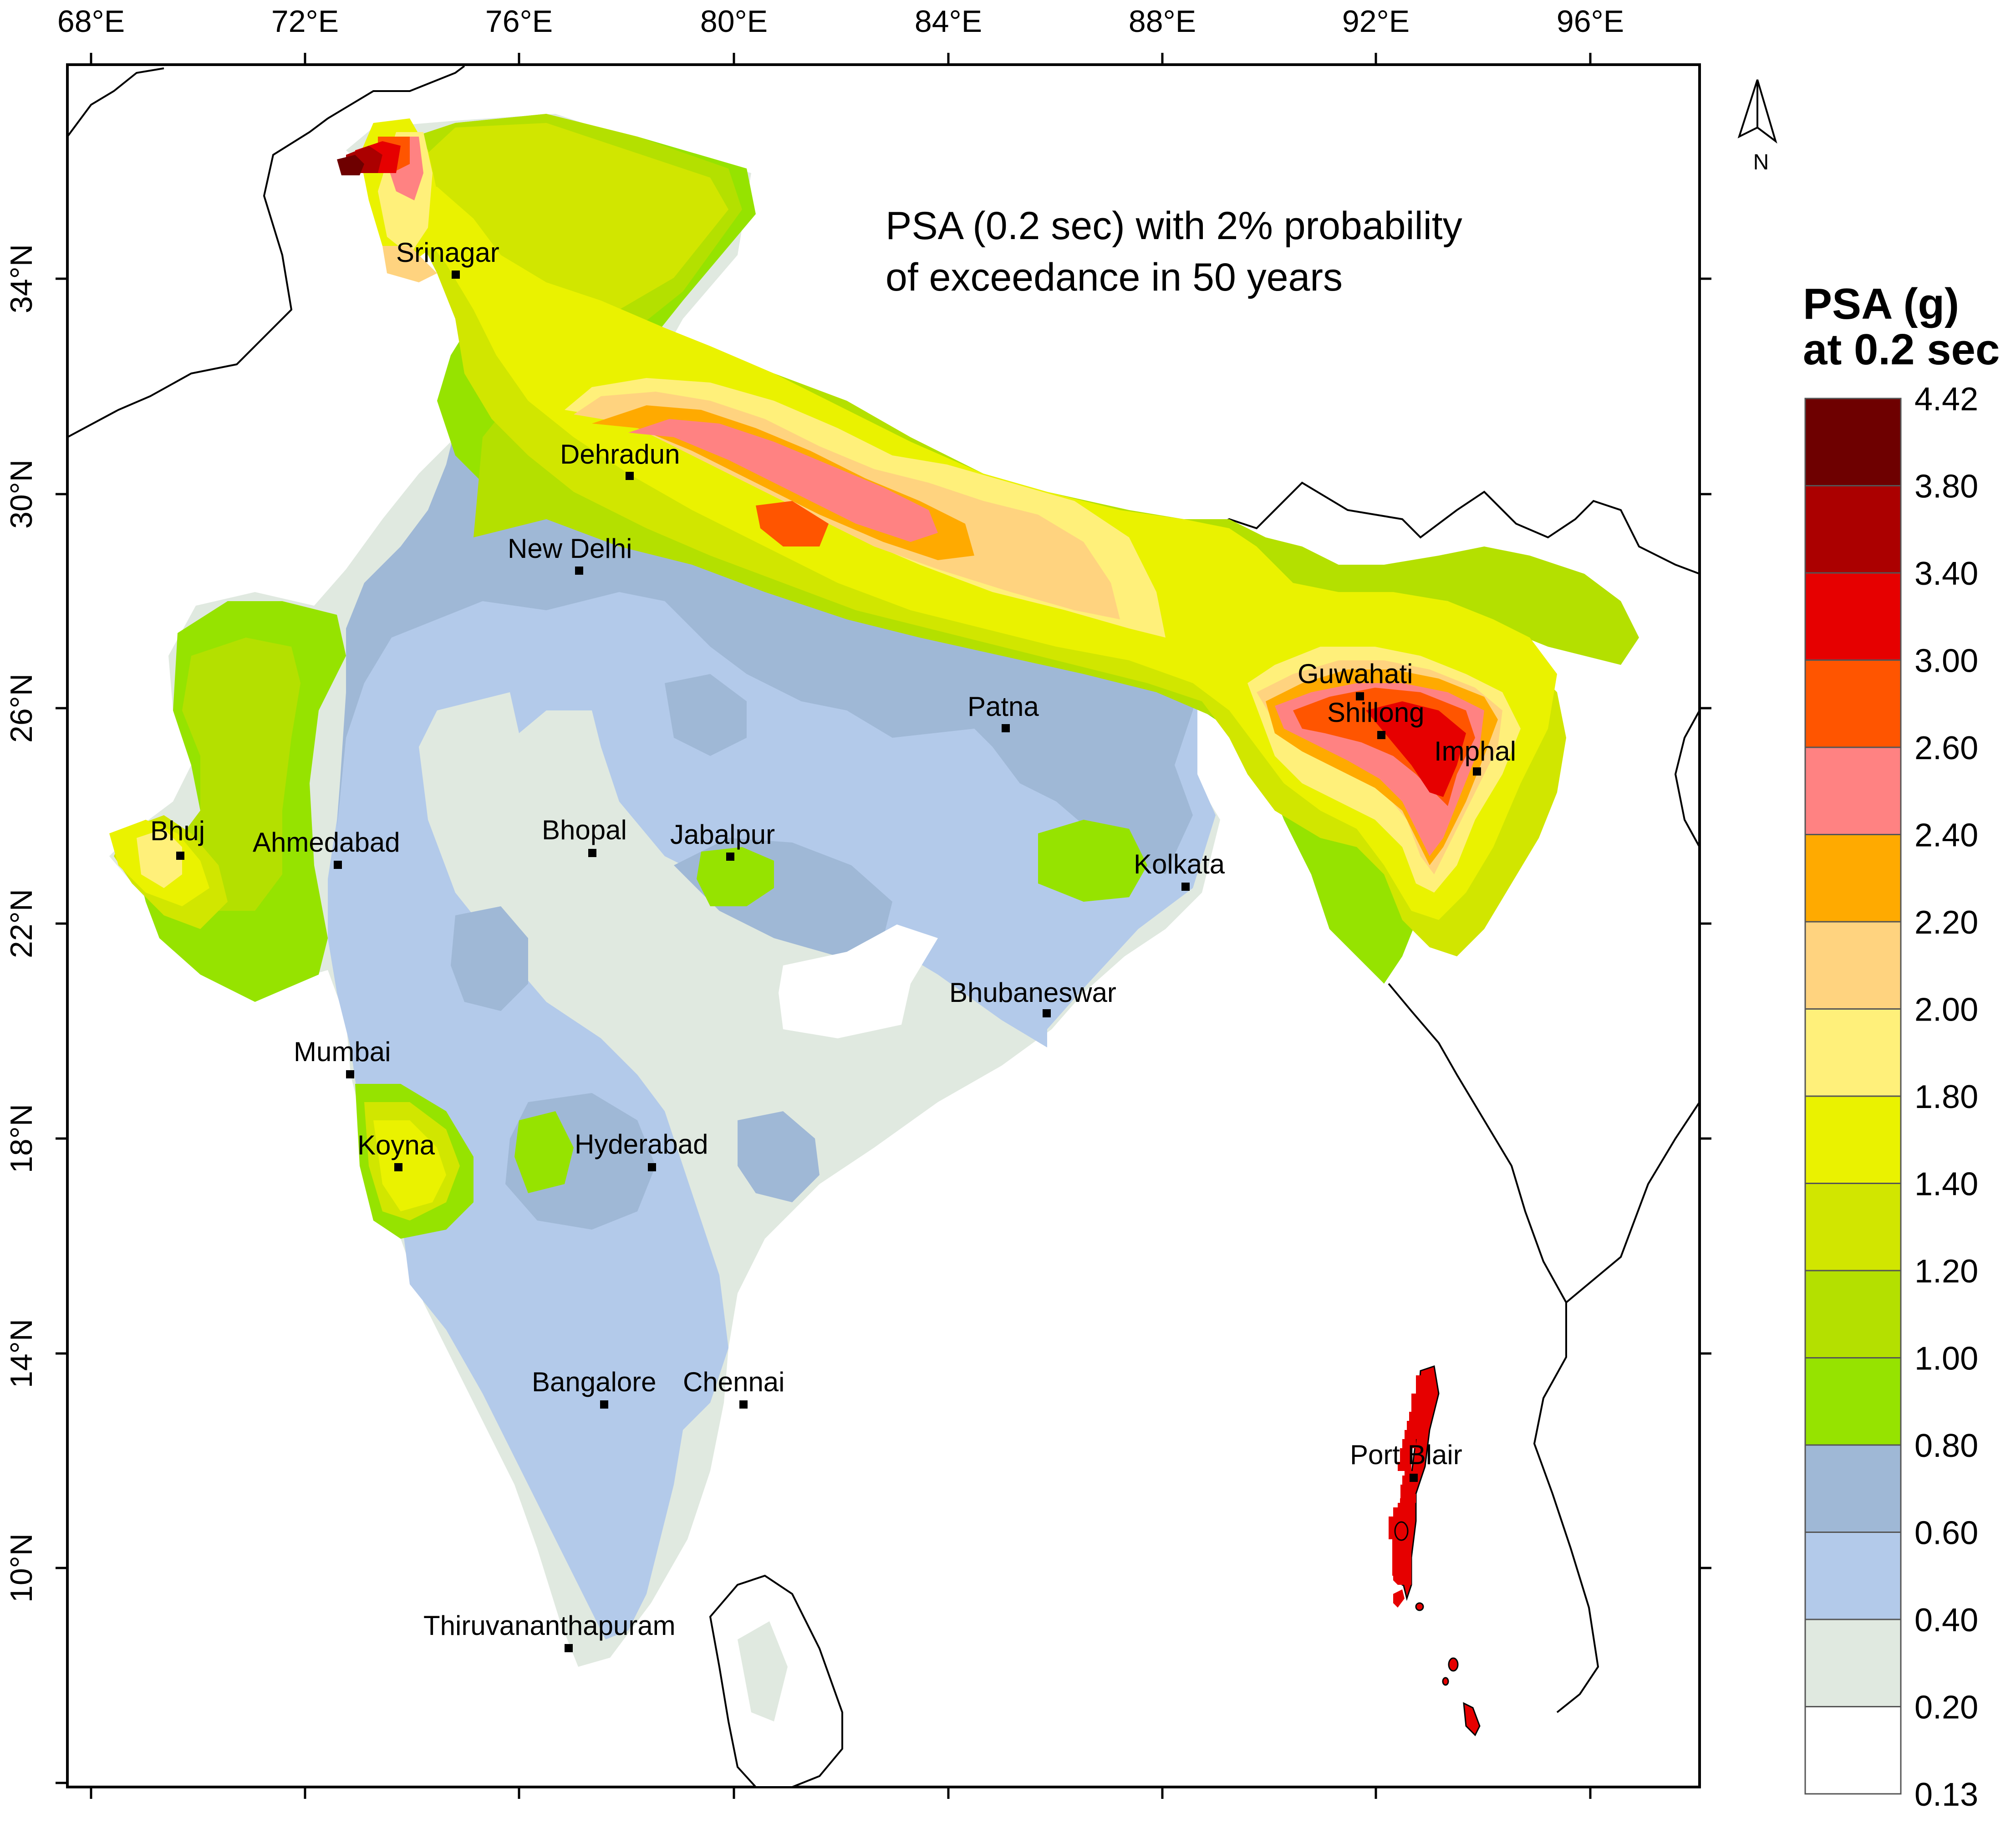 The width and height of the screenshot is (2016, 1823). Describe the element at coordinates (410, 264) in the screenshot. I see `zone-2.00-2.20-c` at that location.